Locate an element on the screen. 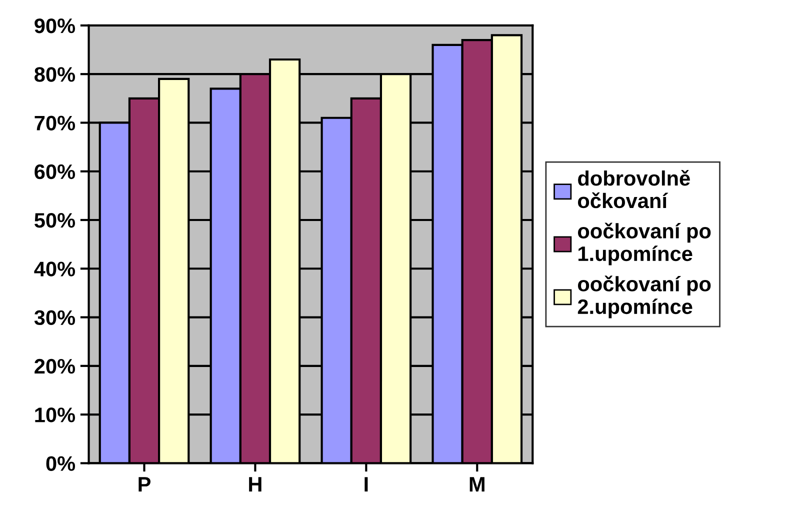 This screenshot has height=509, width=807. y-tick-label: 20% is located at coordinates (55, 366).